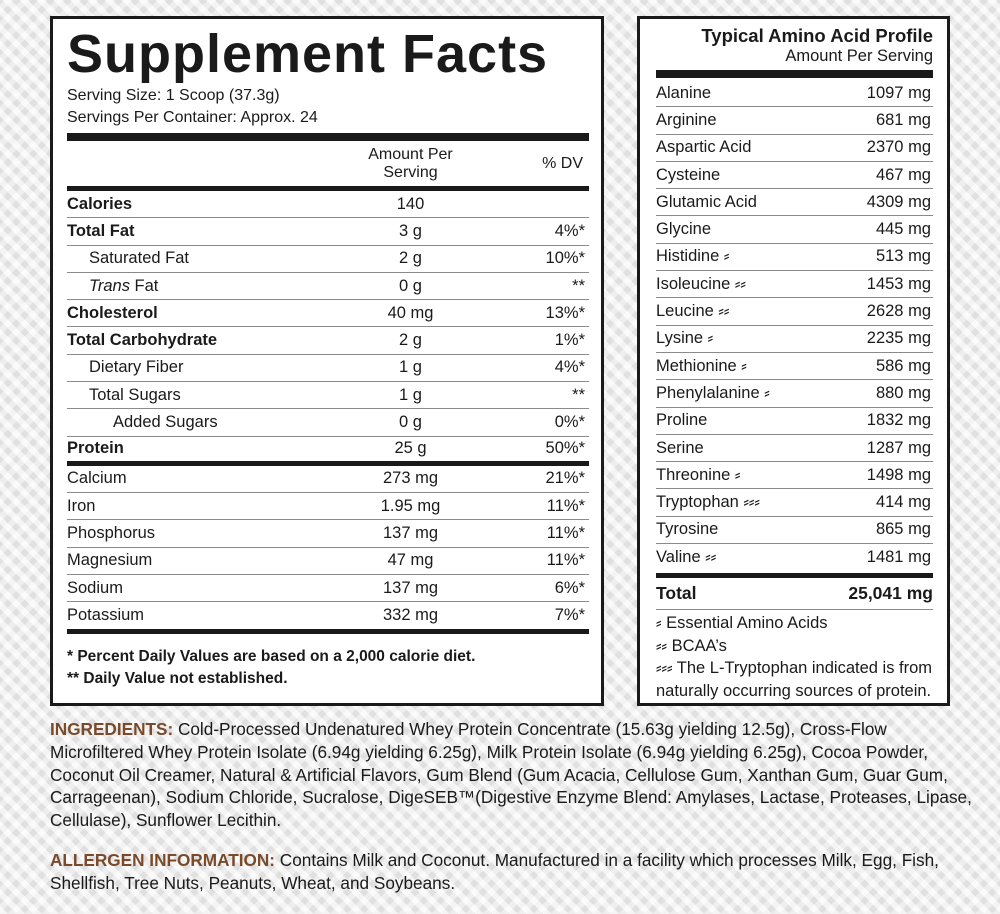 This screenshot has height=914, width=1000. What do you see at coordinates (794, 449) in the screenshot?
I see `amino-row: Serine 1287 mg` at bounding box center [794, 449].